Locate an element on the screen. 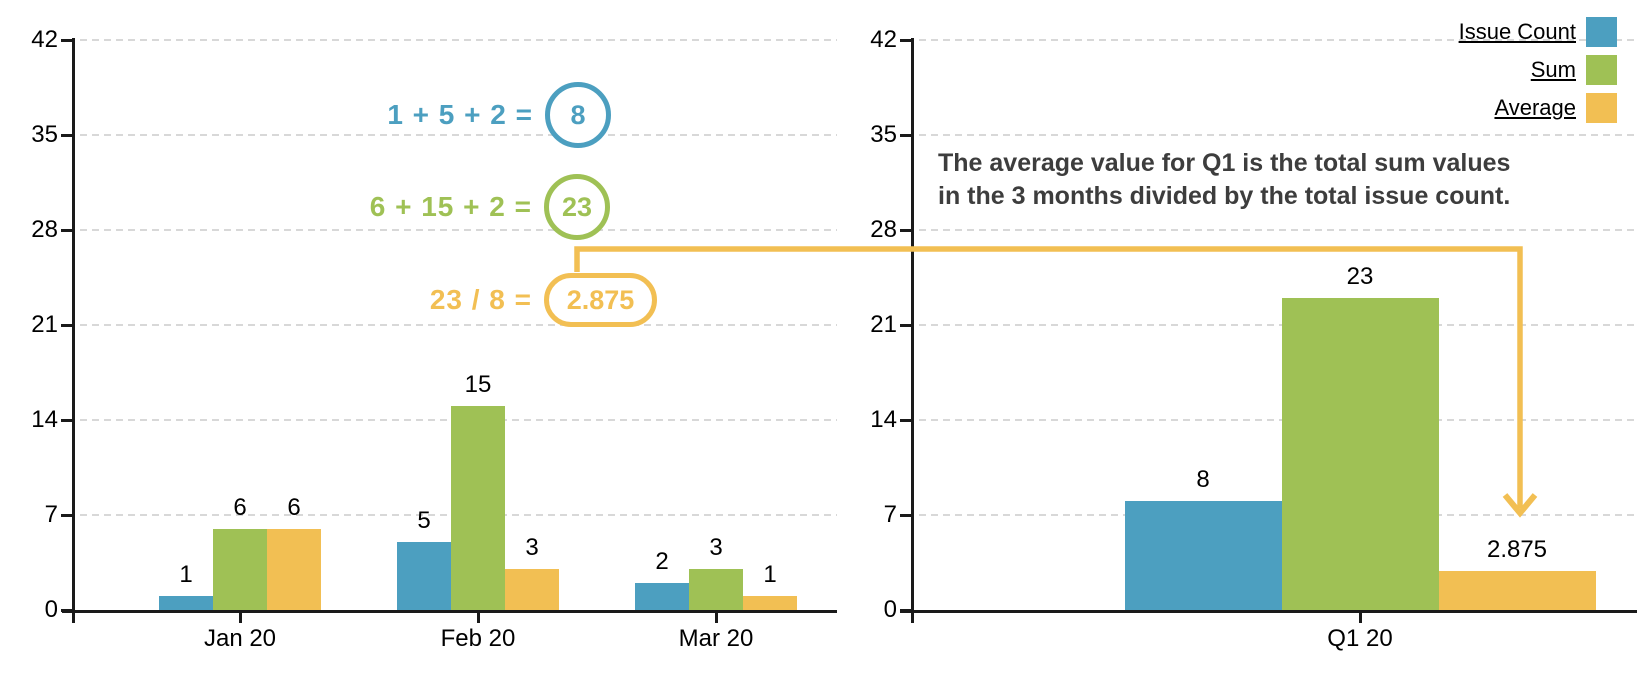  average-result-bubble: 2.875 is located at coordinates (600, 300).